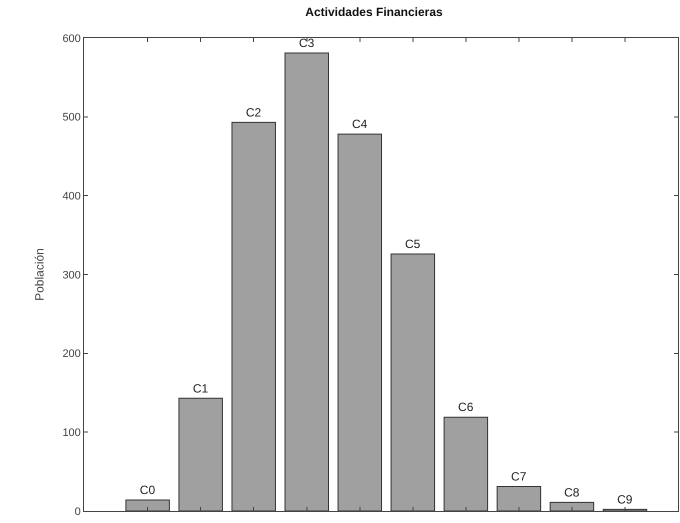  What do you see at coordinates (71, 275) in the screenshot?
I see `y-tick-label: 300` at bounding box center [71, 275].